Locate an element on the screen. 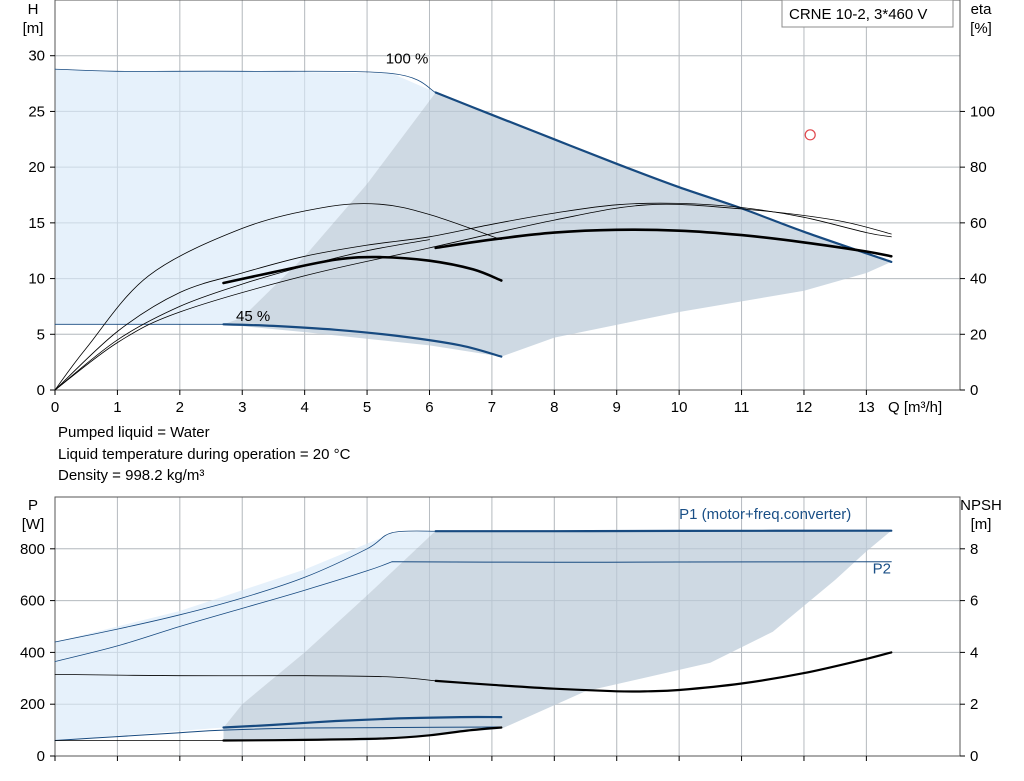 The width and height of the screenshot is (1024, 781). liquid-note: Pumped liquid = Water is located at coordinates (134, 432).